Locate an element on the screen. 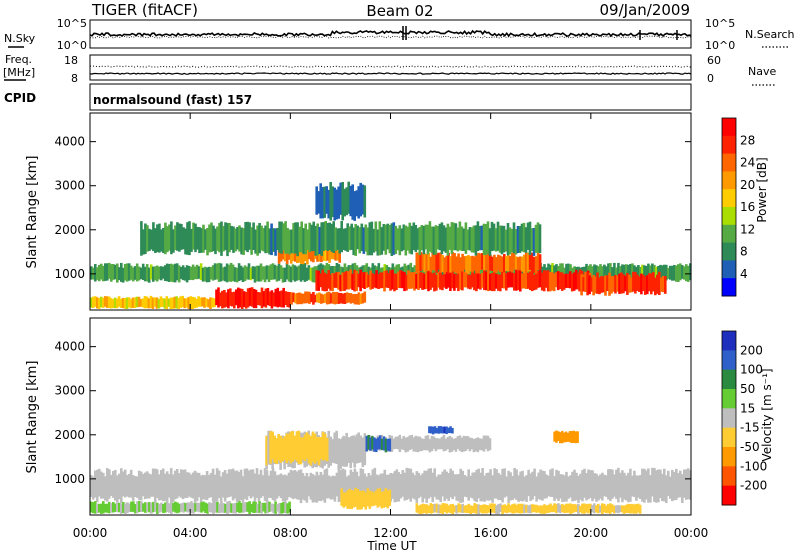  colorbar-tick-label: -50 is located at coordinates (750, 447).